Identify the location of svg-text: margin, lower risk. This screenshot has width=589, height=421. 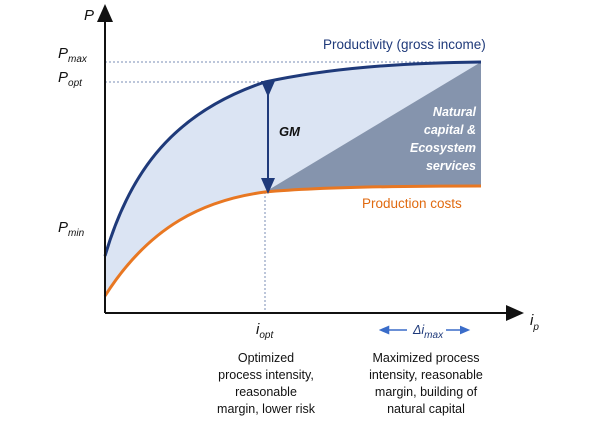
(266, 409).